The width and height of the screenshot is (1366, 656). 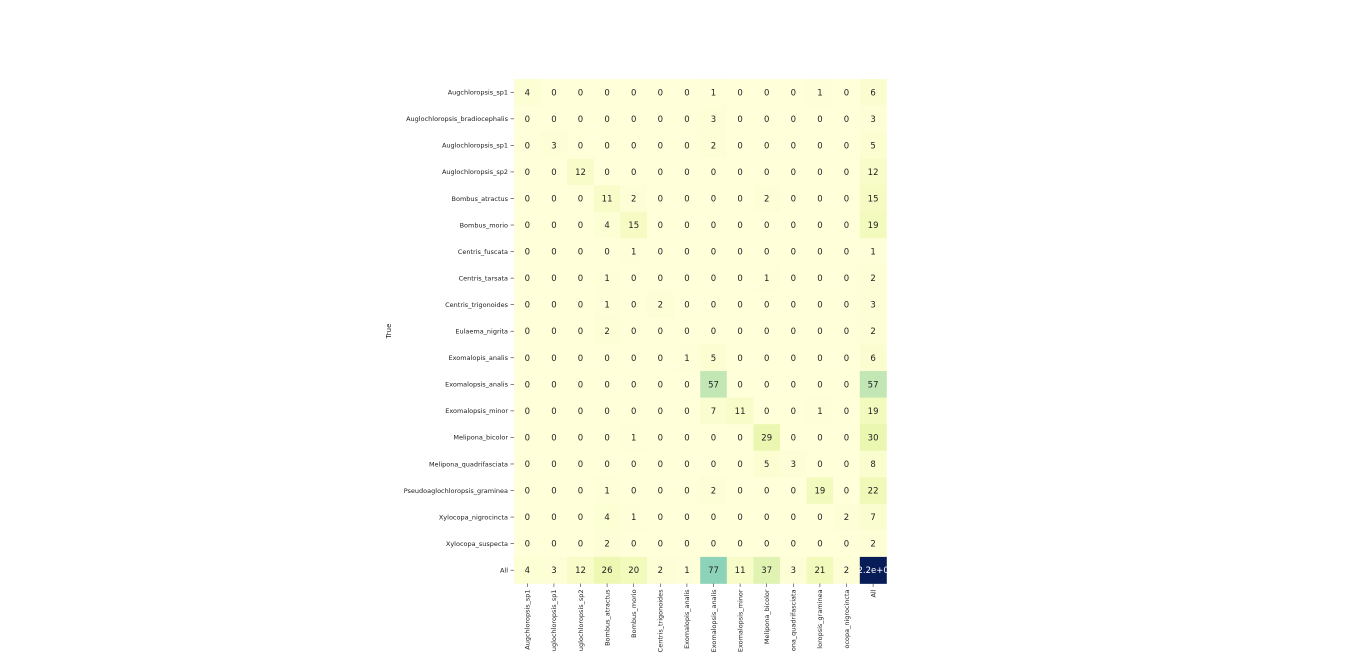 What do you see at coordinates (478, 93) in the screenshot?
I see `row-tick-label: Augchloropsis_sp1` at bounding box center [478, 93].